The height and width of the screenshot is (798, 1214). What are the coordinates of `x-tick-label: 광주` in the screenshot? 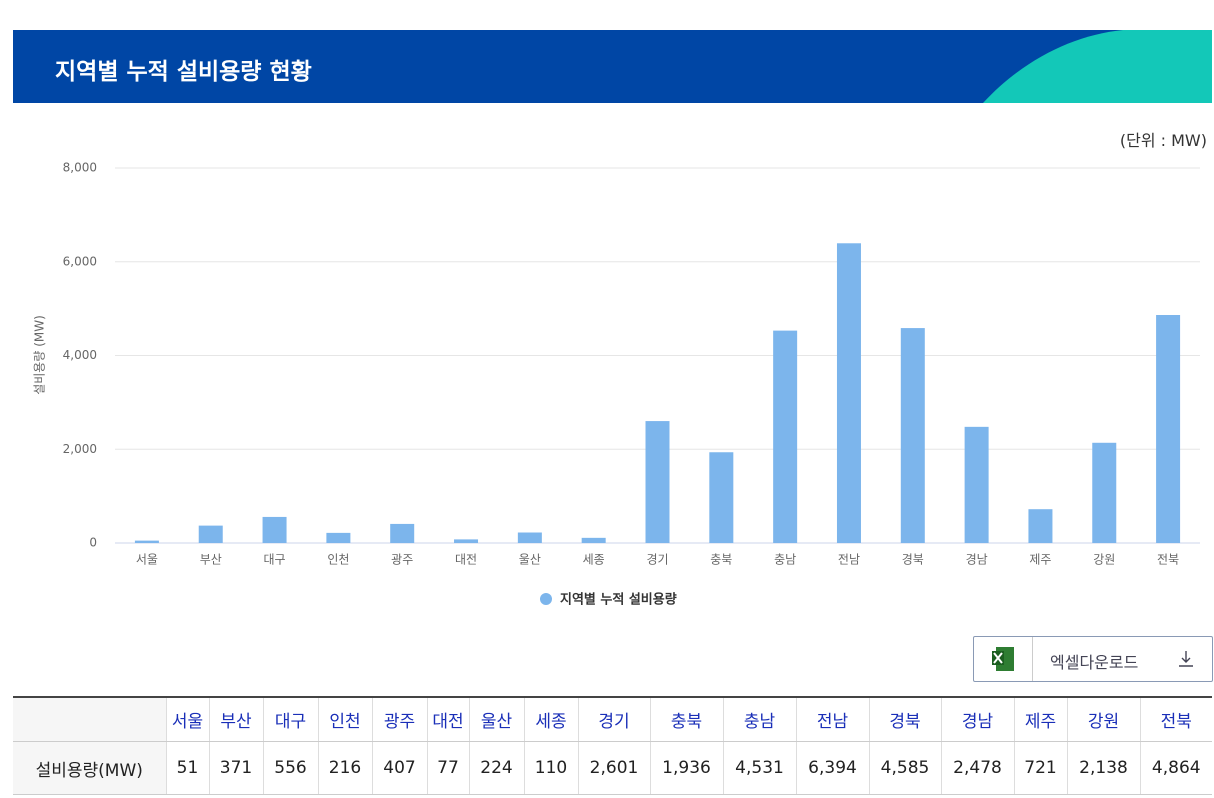 It's located at (402, 560).